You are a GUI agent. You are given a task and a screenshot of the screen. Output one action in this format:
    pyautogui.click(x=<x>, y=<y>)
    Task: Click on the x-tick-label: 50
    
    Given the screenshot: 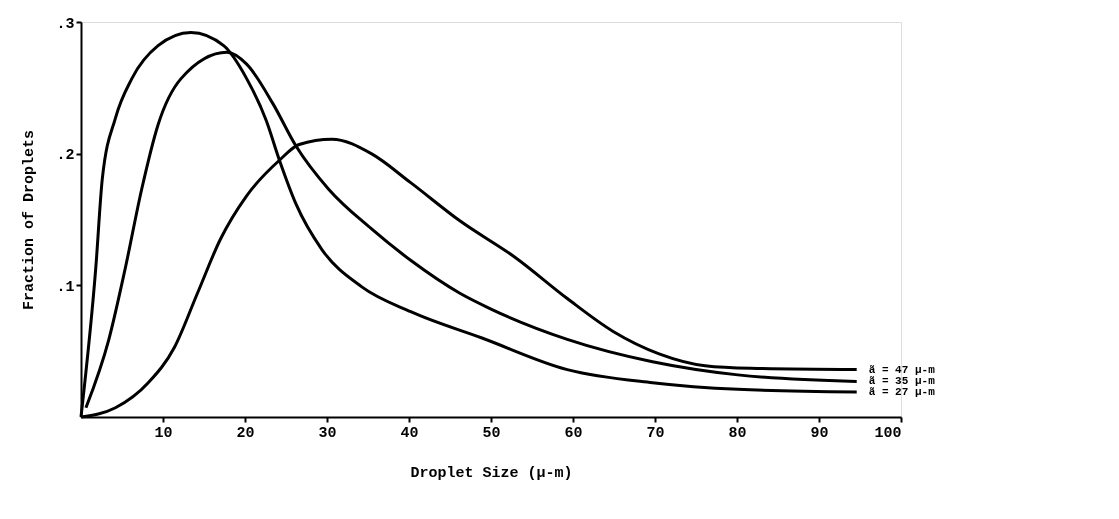 What is the action you would take?
    pyautogui.click(x=491, y=433)
    